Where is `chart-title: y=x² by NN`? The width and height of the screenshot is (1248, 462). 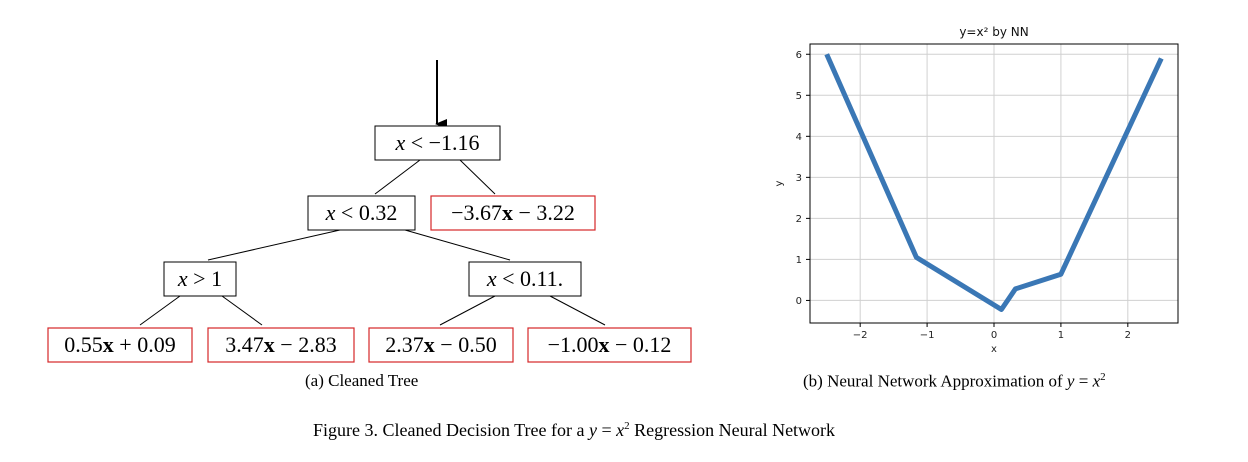 chart-title: y=x² by NN is located at coordinates (993, 32).